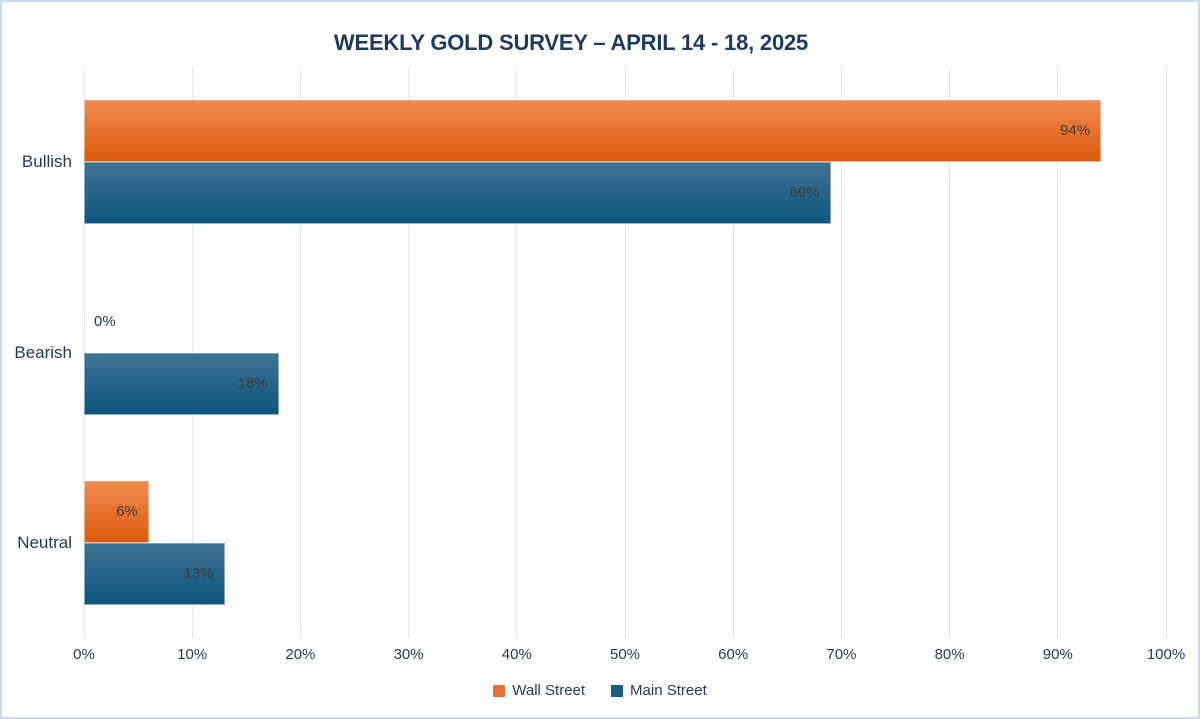 Image resolution: width=1200 pixels, height=719 pixels. Describe the element at coordinates (499, 690) in the screenshot. I see `legend-swatch-wall-street` at that location.